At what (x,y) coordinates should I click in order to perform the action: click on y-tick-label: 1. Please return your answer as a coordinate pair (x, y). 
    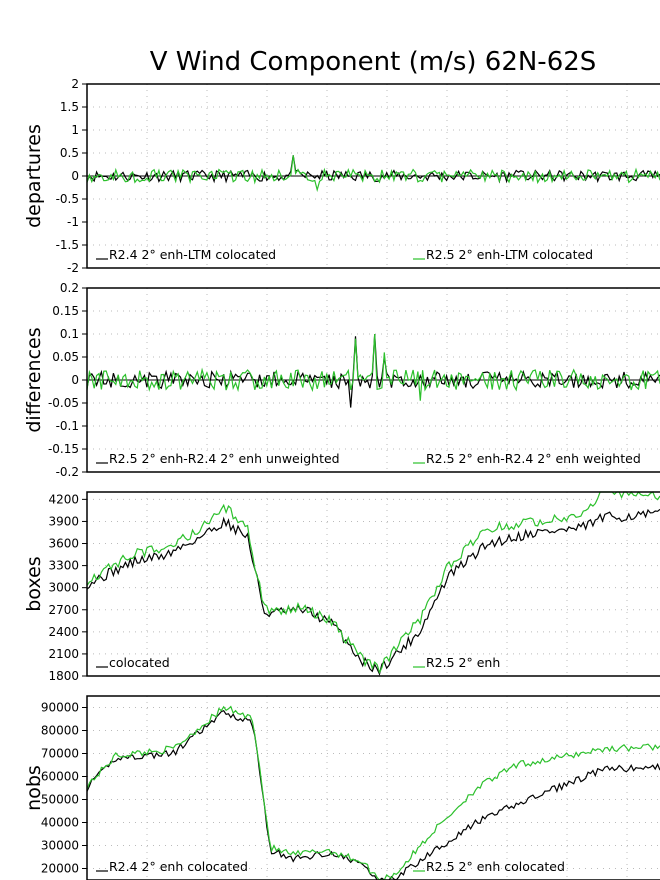
    Looking at the image, I should click on (75, 130).